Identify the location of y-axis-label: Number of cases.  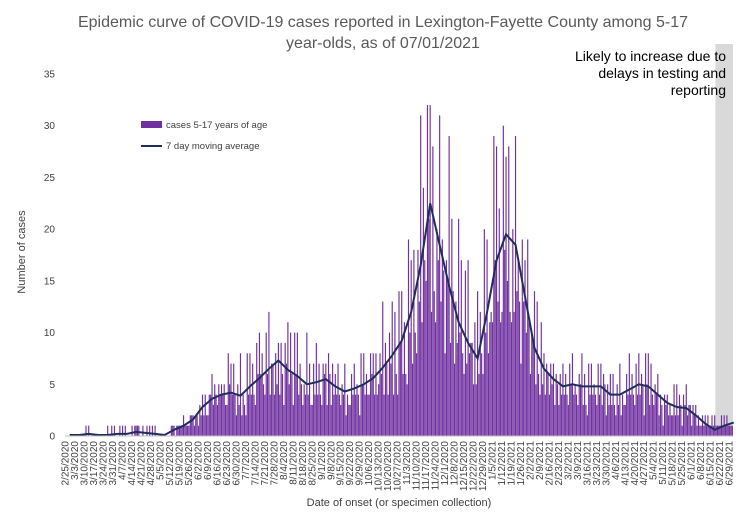
(22, 252).